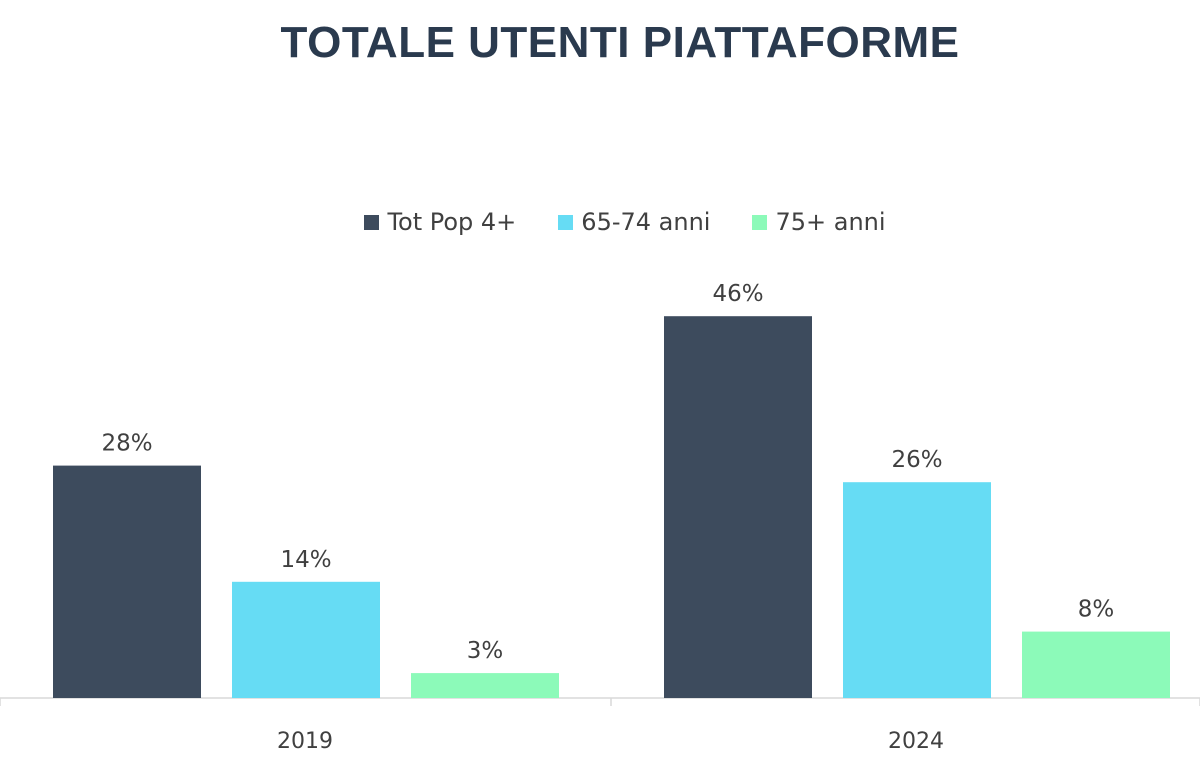 The width and height of the screenshot is (1200, 763). What do you see at coordinates (830, 222) in the screenshot?
I see `legend-label-75-plus: 75+ anni` at bounding box center [830, 222].